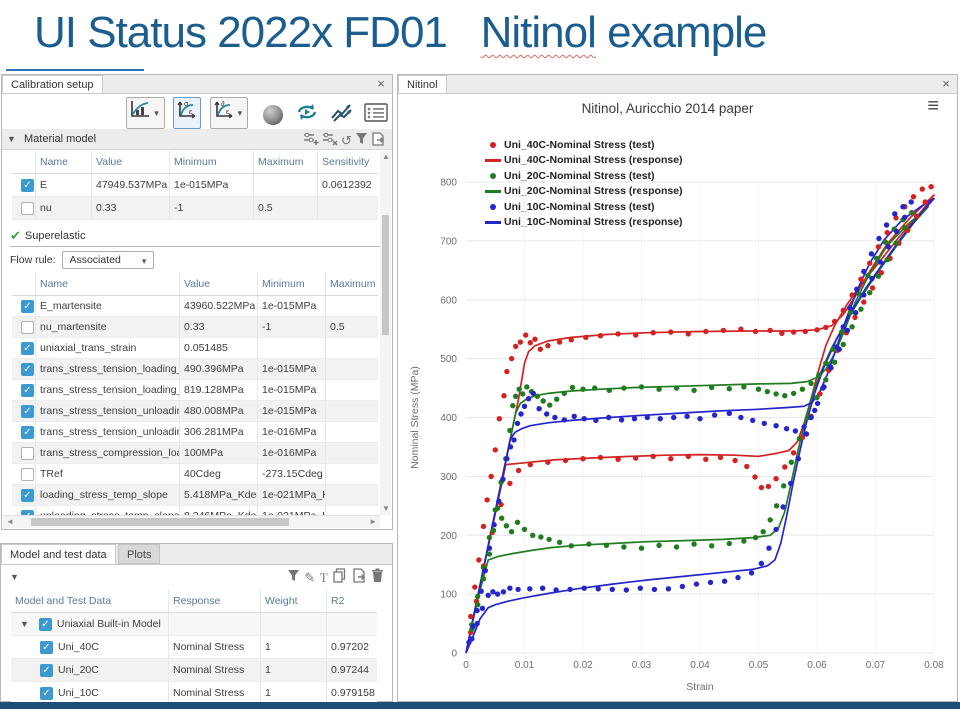  I want to click on legend-entry: Uni_40C-Nominal Stress (response), so click(582, 161).